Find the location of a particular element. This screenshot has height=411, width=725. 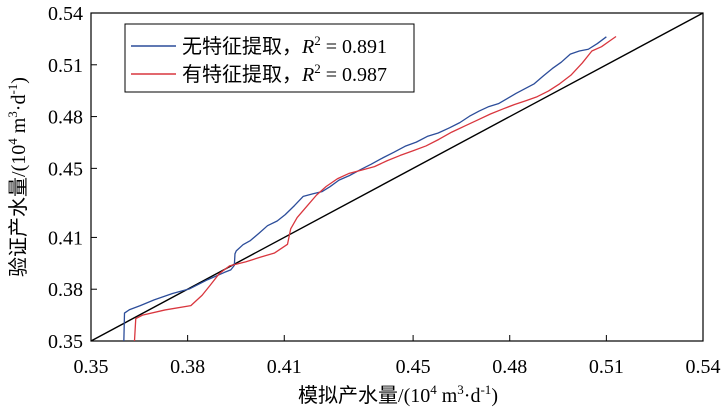

y-tick-label: 0.35 is located at coordinates (65, 342).